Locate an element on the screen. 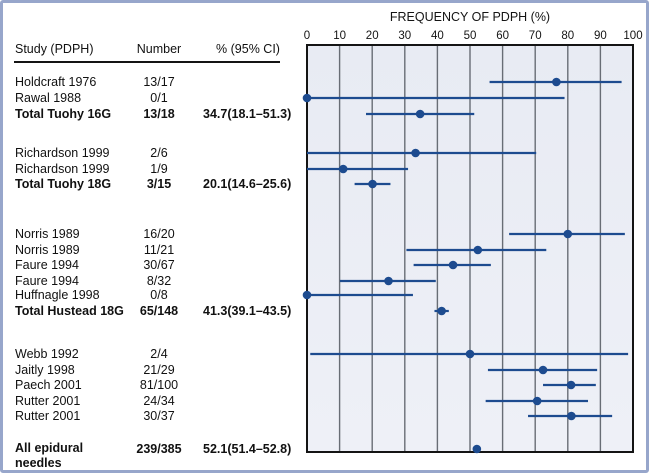 The height and width of the screenshot is (473, 649). study-label: Total Tuohy 18G is located at coordinates (63, 184).